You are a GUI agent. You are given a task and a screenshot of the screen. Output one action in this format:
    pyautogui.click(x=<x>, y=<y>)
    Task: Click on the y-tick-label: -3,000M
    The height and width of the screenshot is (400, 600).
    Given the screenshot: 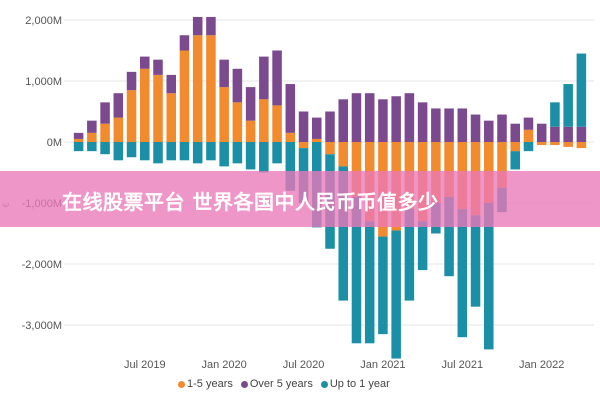 What is the action you would take?
    pyautogui.click(x=42, y=326)
    